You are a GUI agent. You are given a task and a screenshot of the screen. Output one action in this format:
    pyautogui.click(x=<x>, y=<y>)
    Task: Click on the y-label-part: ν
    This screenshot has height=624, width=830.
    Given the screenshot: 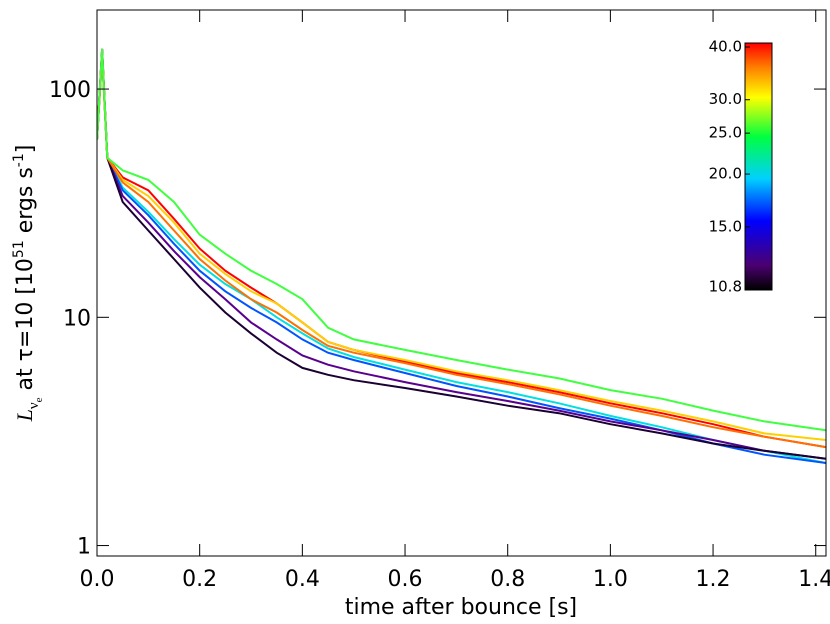 What is the action you would take?
    pyautogui.click(x=34, y=405)
    